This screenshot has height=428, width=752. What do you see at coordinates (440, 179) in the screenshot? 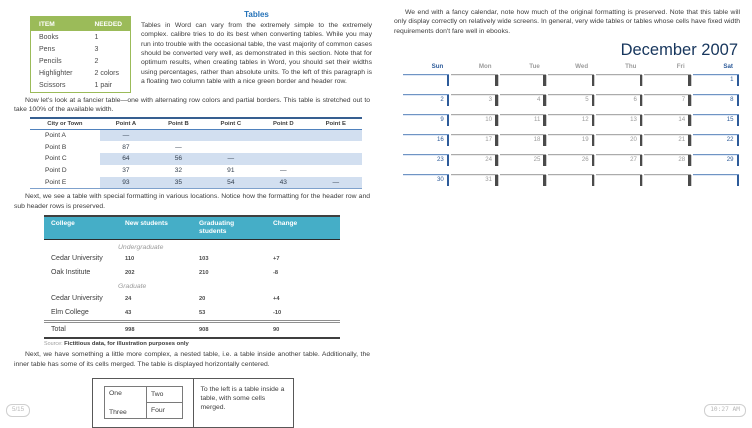
I see `calendar-day-number: 30` at bounding box center [440, 179].